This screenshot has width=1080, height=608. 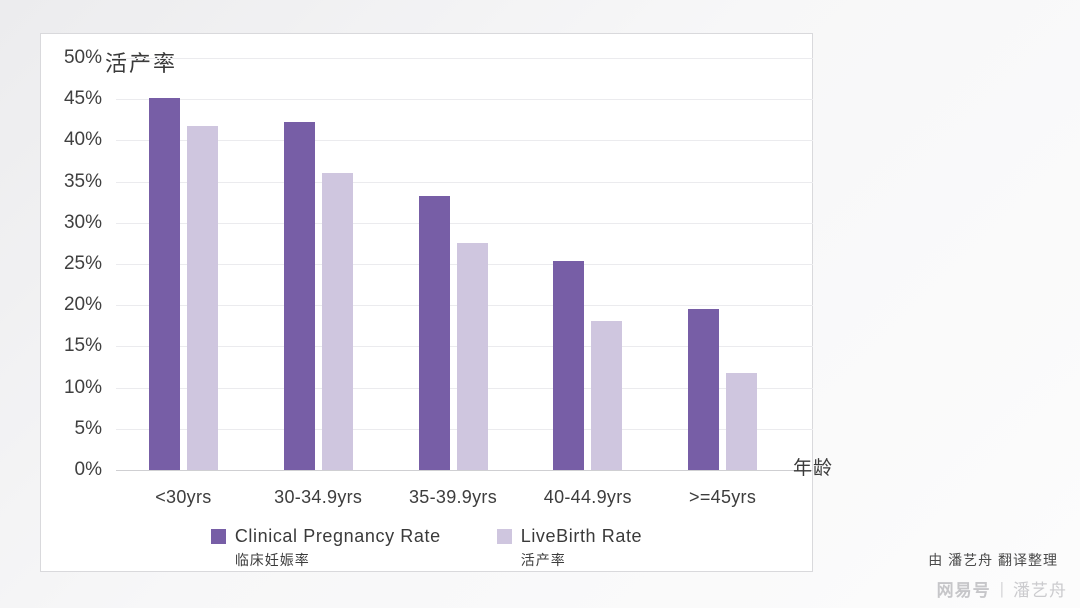 I want to click on bar-livebirth-rate-35-39.9yrs, so click(x=472, y=356).